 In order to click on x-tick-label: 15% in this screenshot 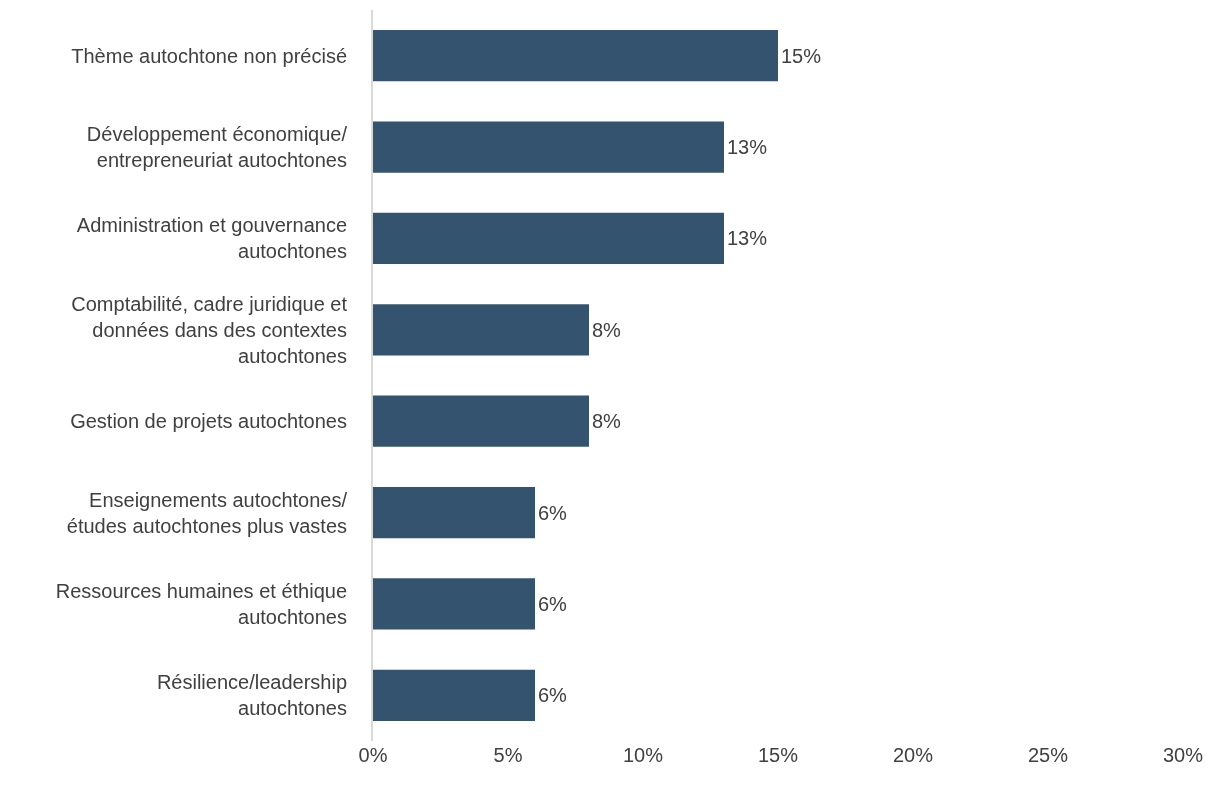, I will do `click(778, 755)`.